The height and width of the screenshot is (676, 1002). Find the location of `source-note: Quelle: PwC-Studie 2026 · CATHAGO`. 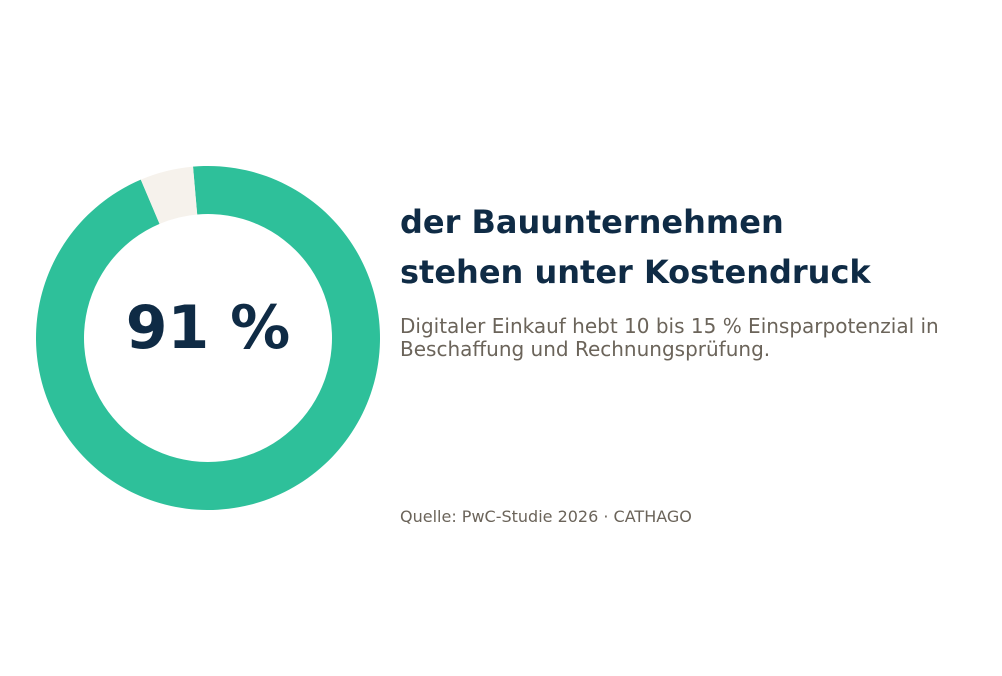

source-note: Quelle: PwC-Studie 2026 · CATHAGO is located at coordinates (546, 516).